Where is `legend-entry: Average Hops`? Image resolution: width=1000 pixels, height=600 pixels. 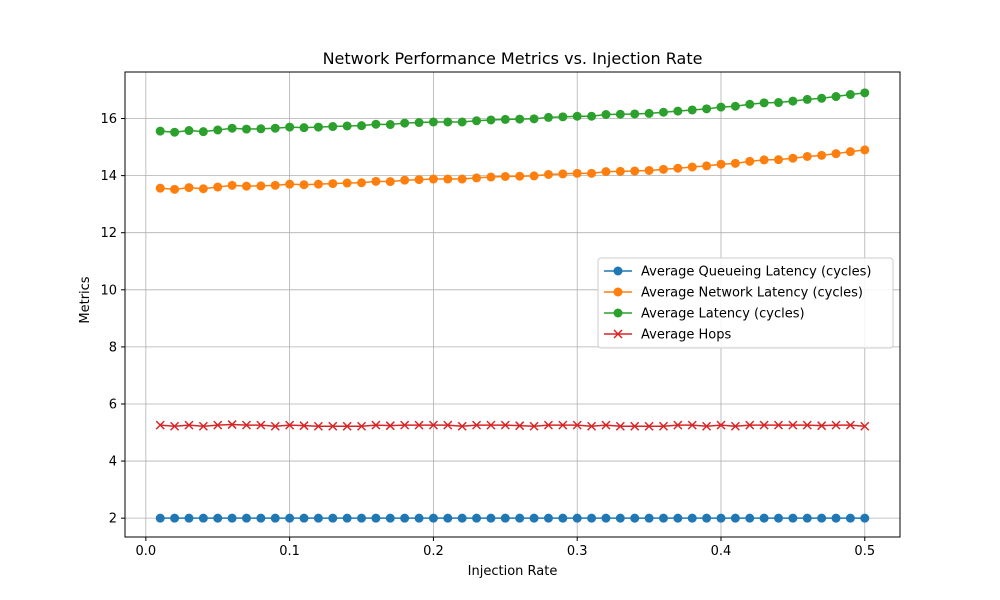
legend-entry: Average Hops is located at coordinates (667, 335).